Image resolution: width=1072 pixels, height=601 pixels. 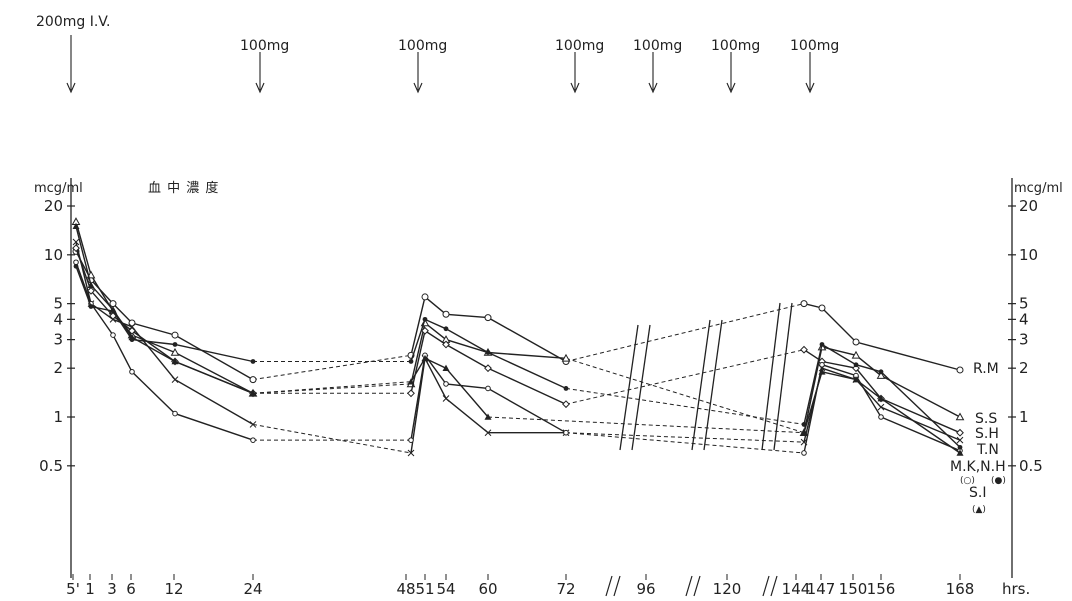 What do you see at coordinates (53, 255) in the screenshot?
I see `y-tick-label-left: 10` at bounding box center [53, 255].